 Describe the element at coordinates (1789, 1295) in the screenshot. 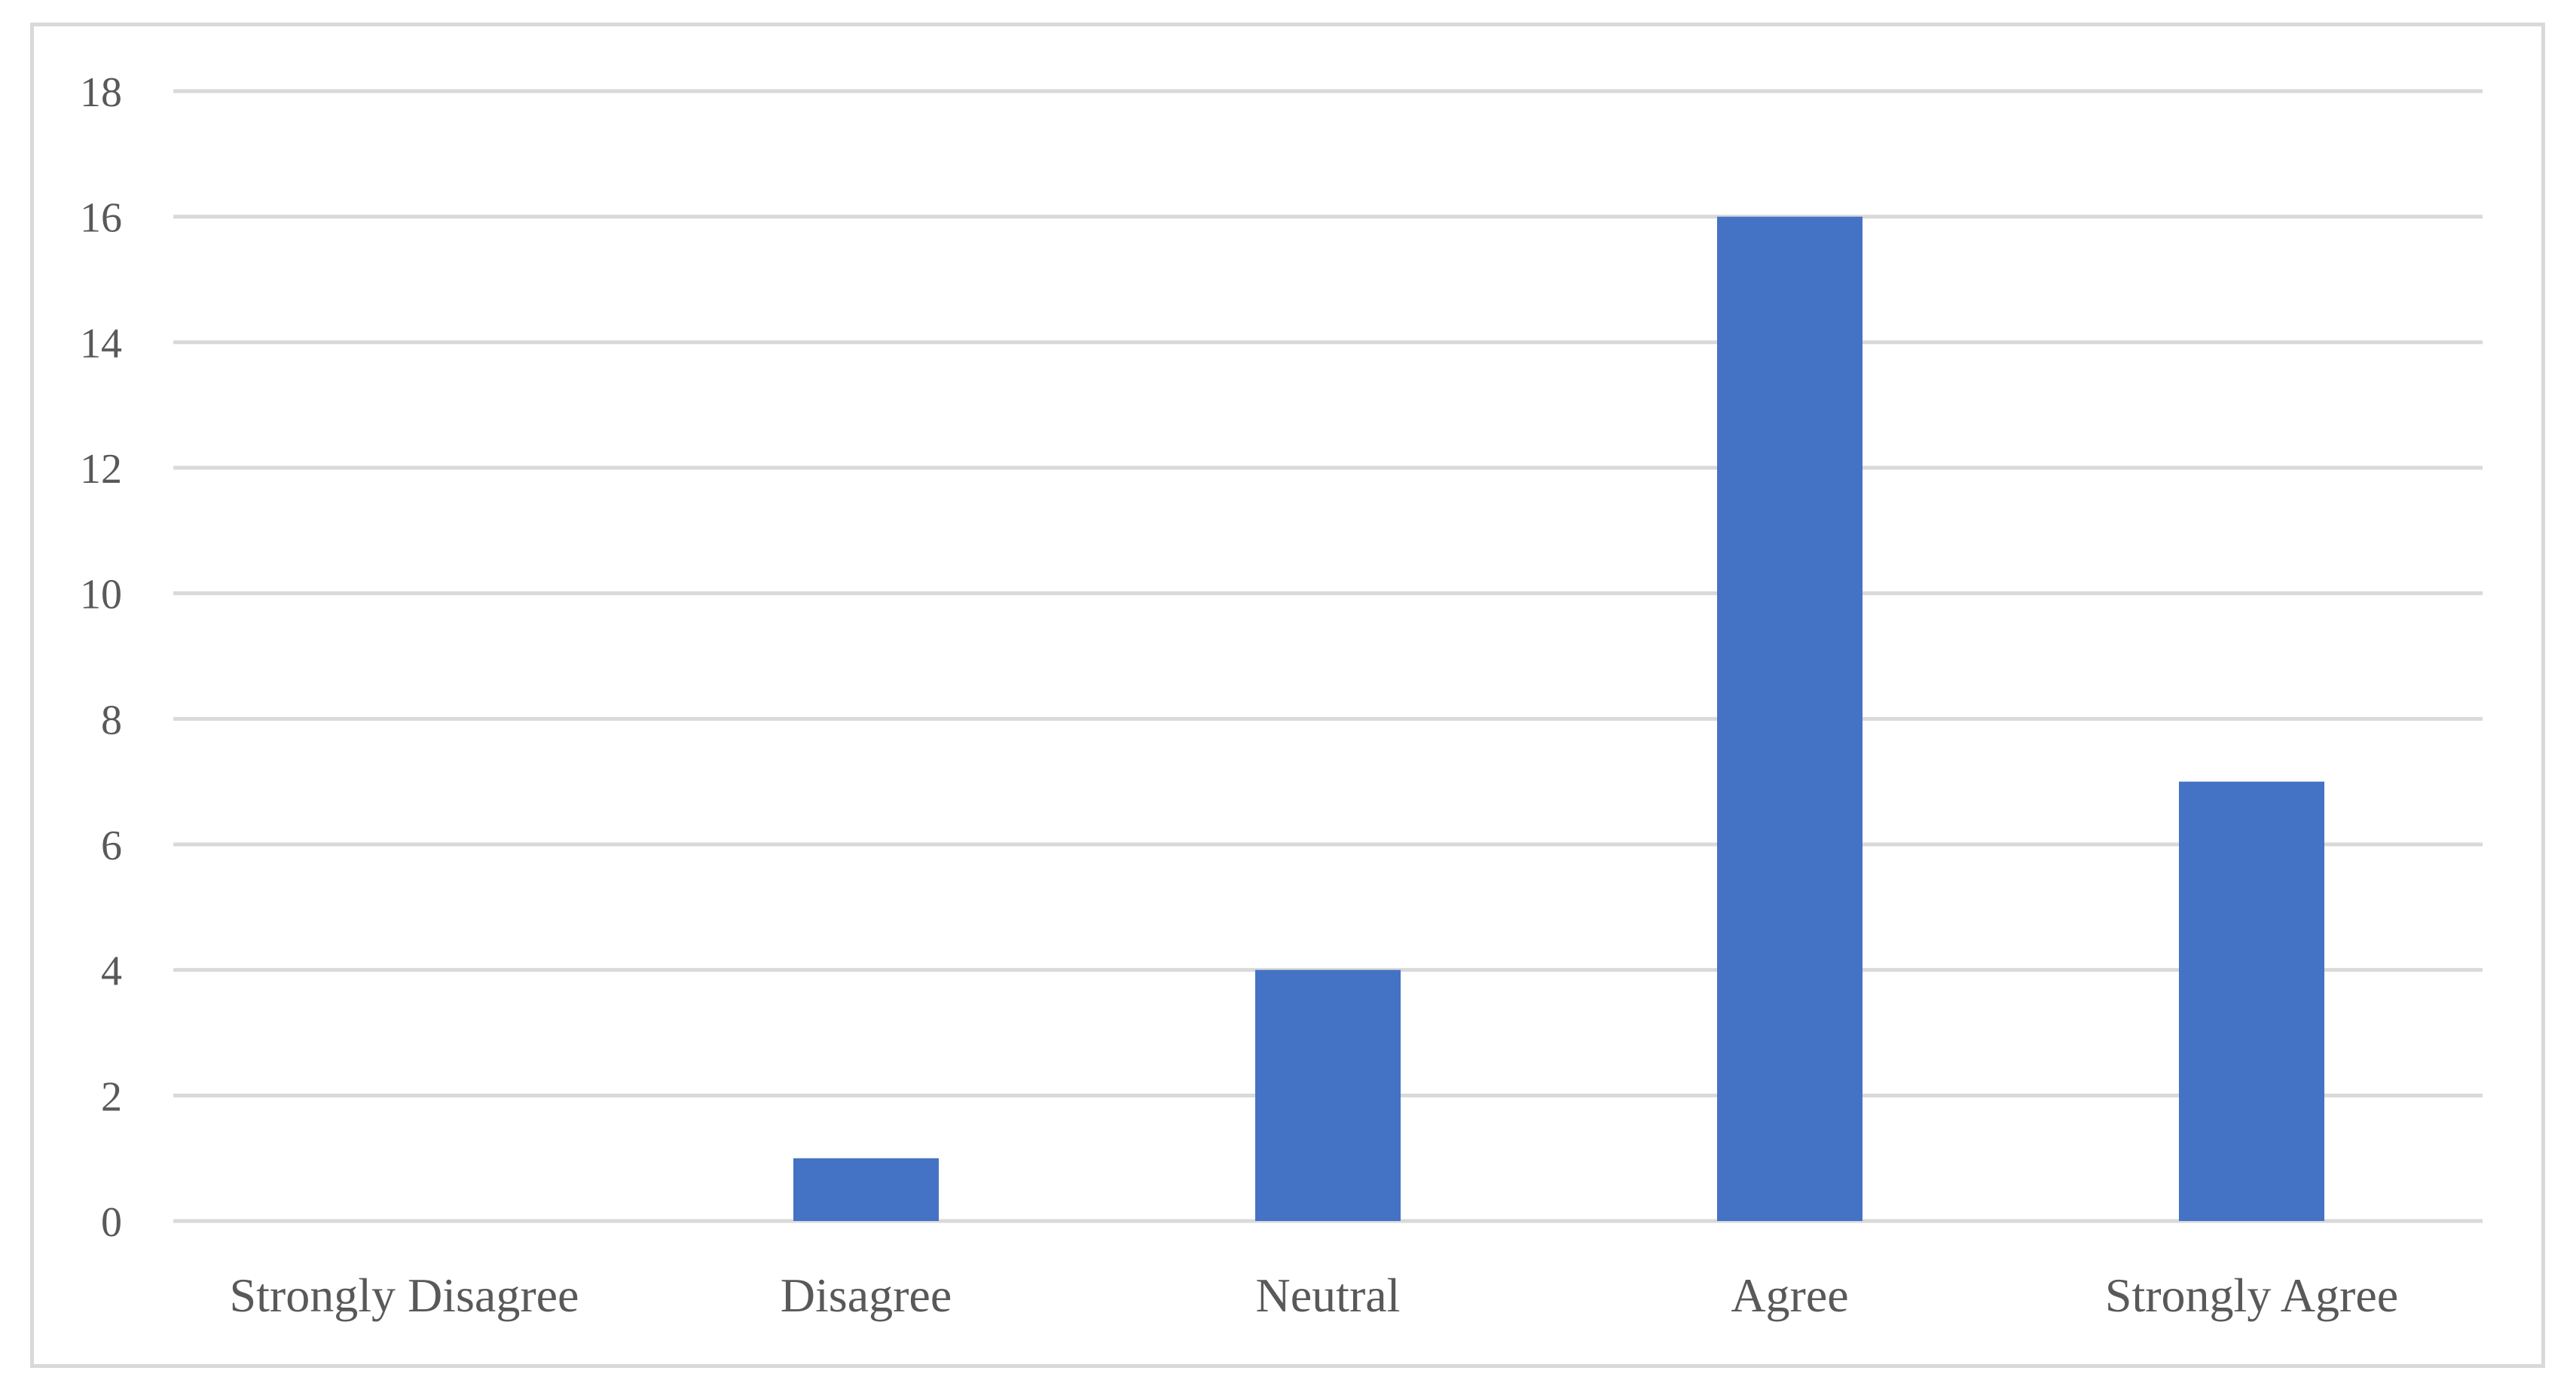

I see `x-category-label: Agree` at that location.